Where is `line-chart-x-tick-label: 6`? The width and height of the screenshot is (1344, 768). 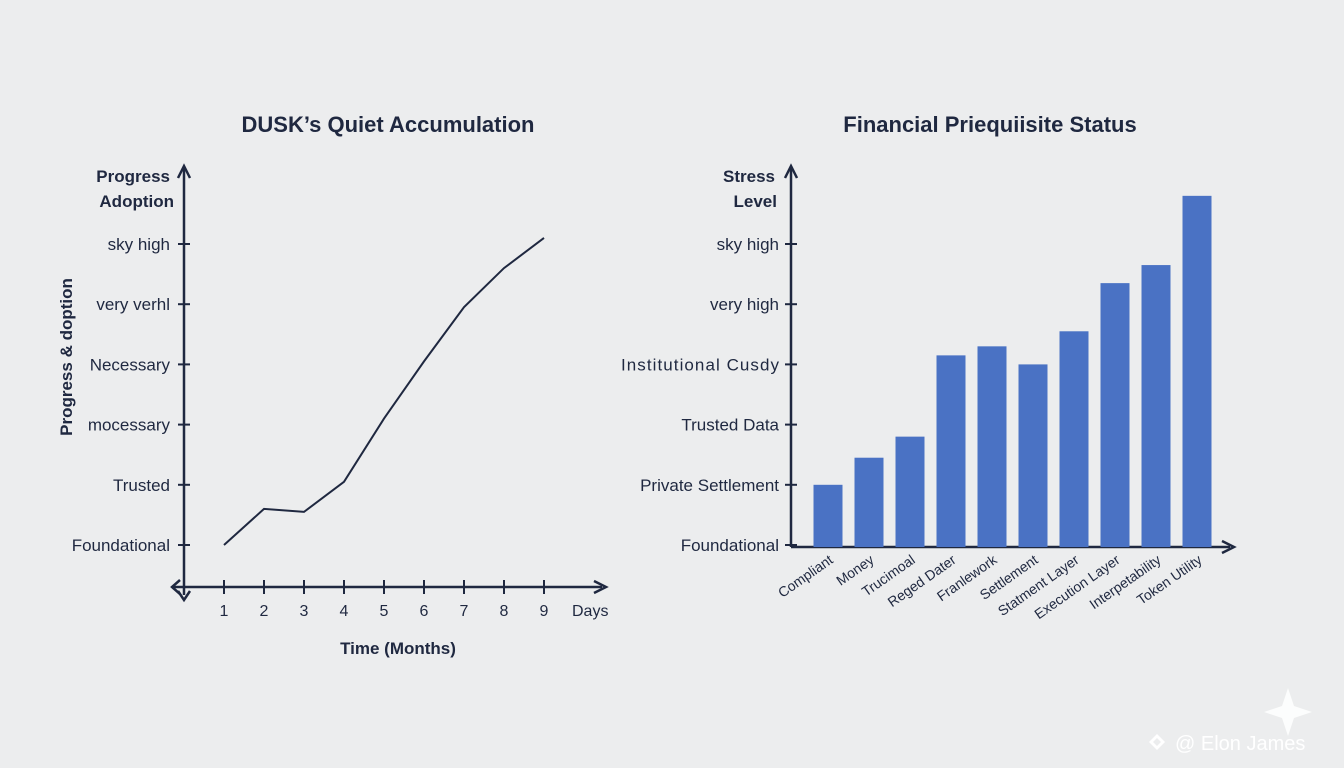 line-chart-x-tick-label: 6 is located at coordinates (424, 611).